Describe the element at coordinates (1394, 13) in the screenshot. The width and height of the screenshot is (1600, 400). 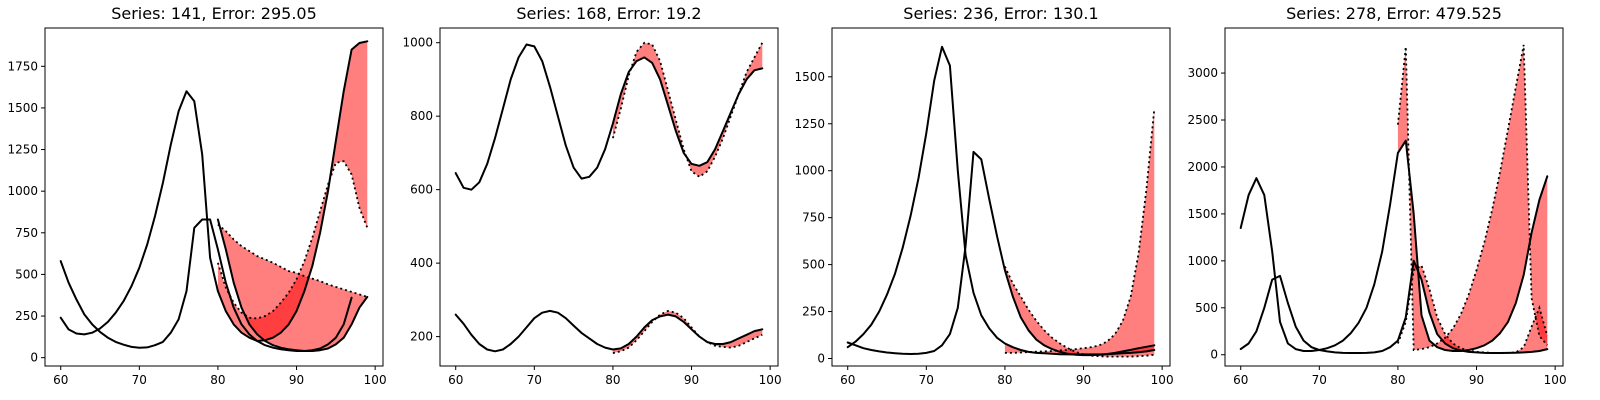
I see `subplot-title: Series: 278, Error: 479.525` at that location.